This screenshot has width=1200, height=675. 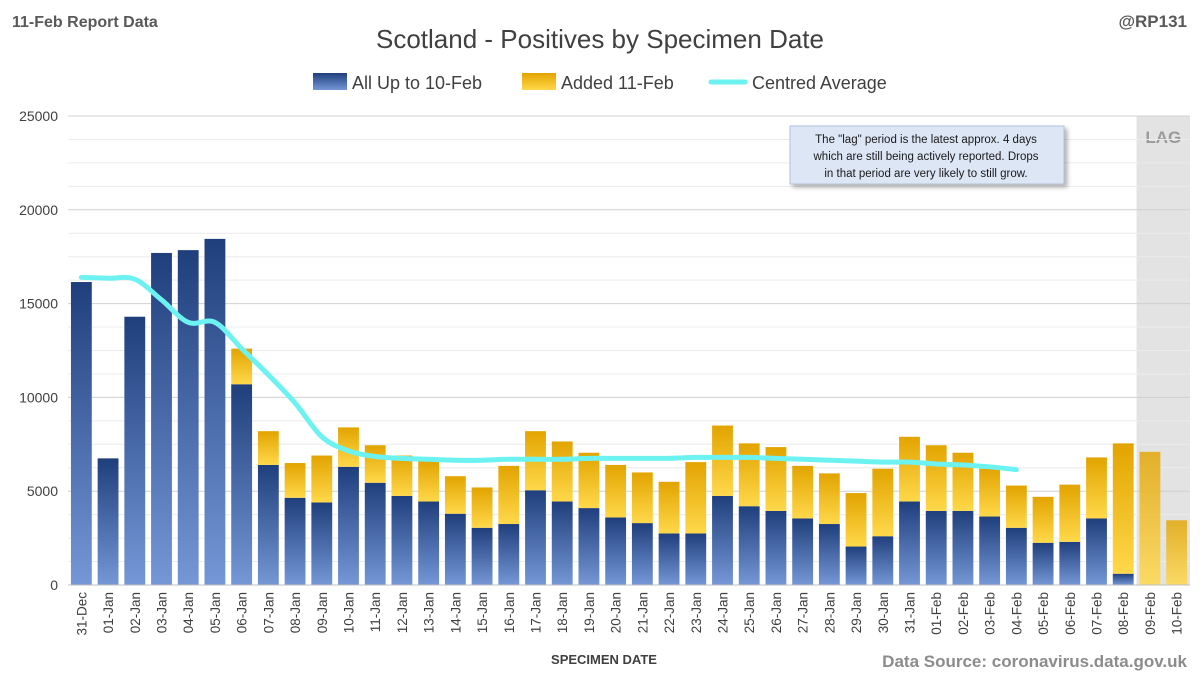 What do you see at coordinates (604, 659) in the screenshot?
I see `x-axis-title: SPECIMEN DATE` at bounding box center [604, 659].